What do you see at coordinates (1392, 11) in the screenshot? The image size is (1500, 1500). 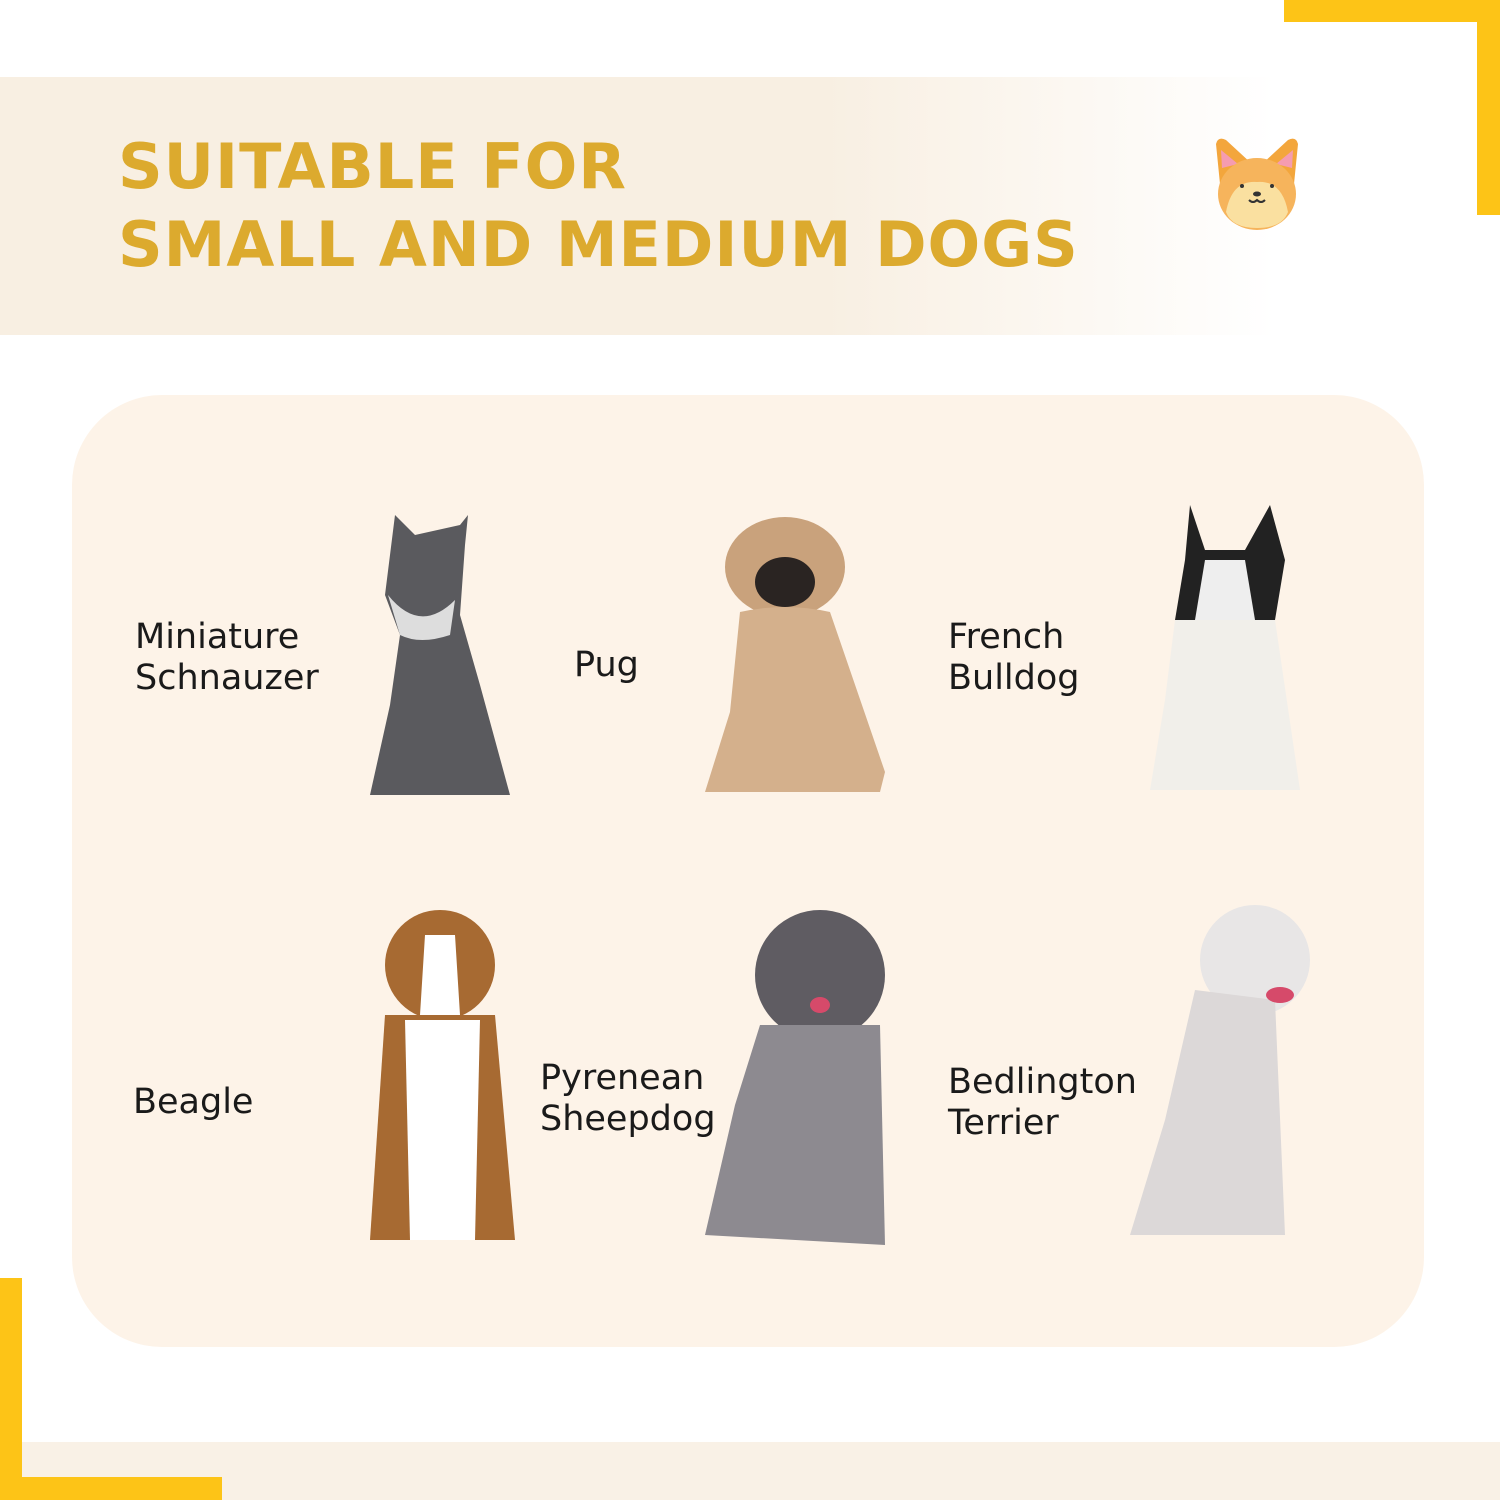 I see `corner-bracket-top-right` at bounding box center [1392, 11].